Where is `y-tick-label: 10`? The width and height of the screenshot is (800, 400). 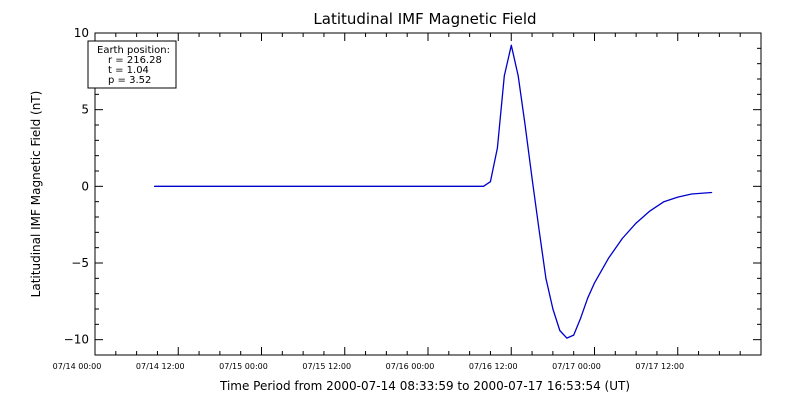
y-tick-label: 10 is located at coordinates (81, 33).